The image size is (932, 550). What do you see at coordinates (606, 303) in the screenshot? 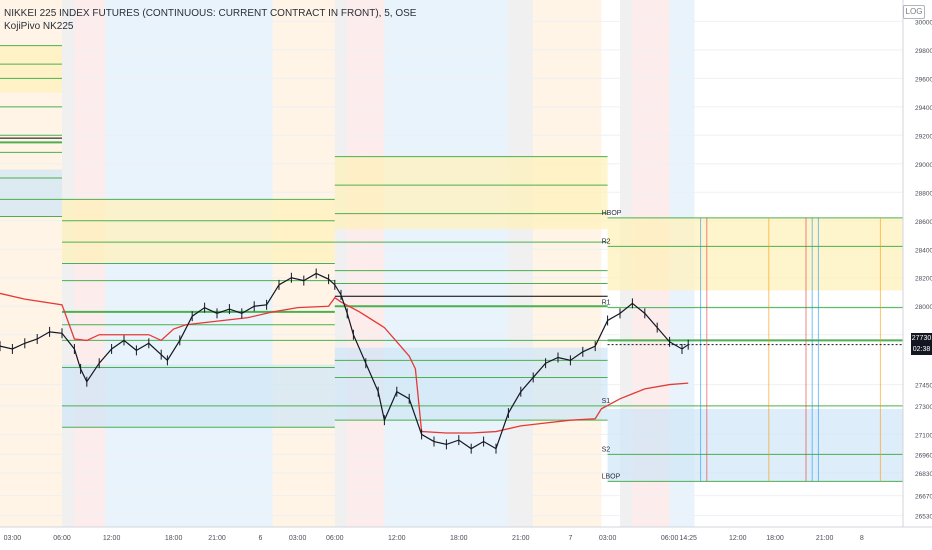
I see `pivot-label-r1: R1` at bounding box center [606, 303].